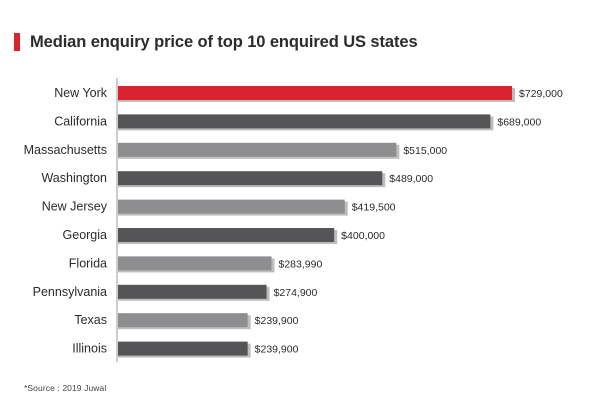 This screenshot has width=601, height=414. Describe the element at coordinates (17, 42) in the screenshot. I see `title-accent-bar` at that location.